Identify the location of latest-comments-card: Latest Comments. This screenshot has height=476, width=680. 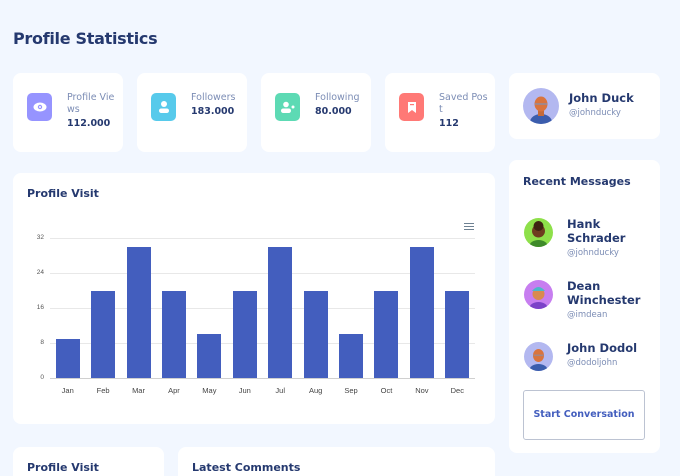
(336, 461).